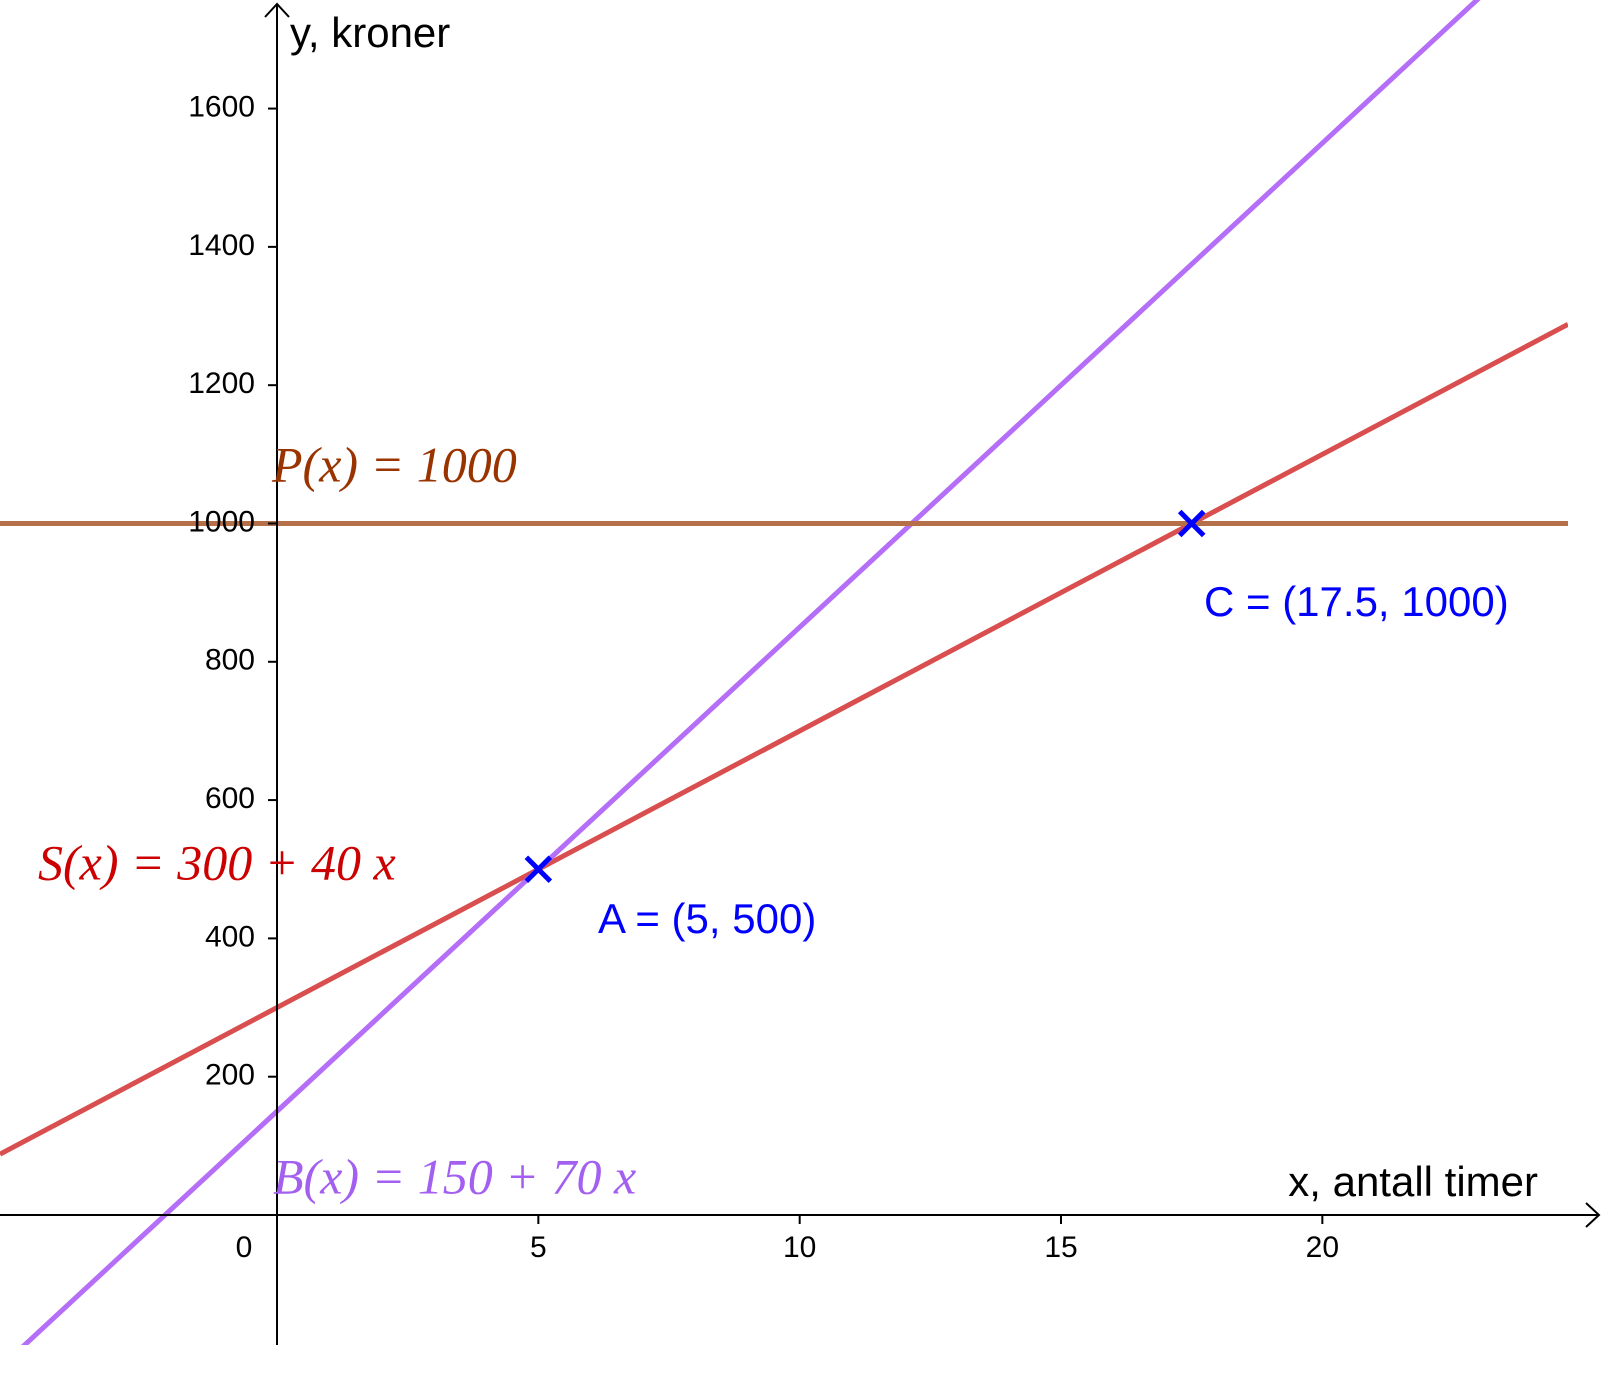 Image resolution: width=1602 pixels, height=1374 pixels. I want to click on x-tick-label: 5, so click(538, 1247).